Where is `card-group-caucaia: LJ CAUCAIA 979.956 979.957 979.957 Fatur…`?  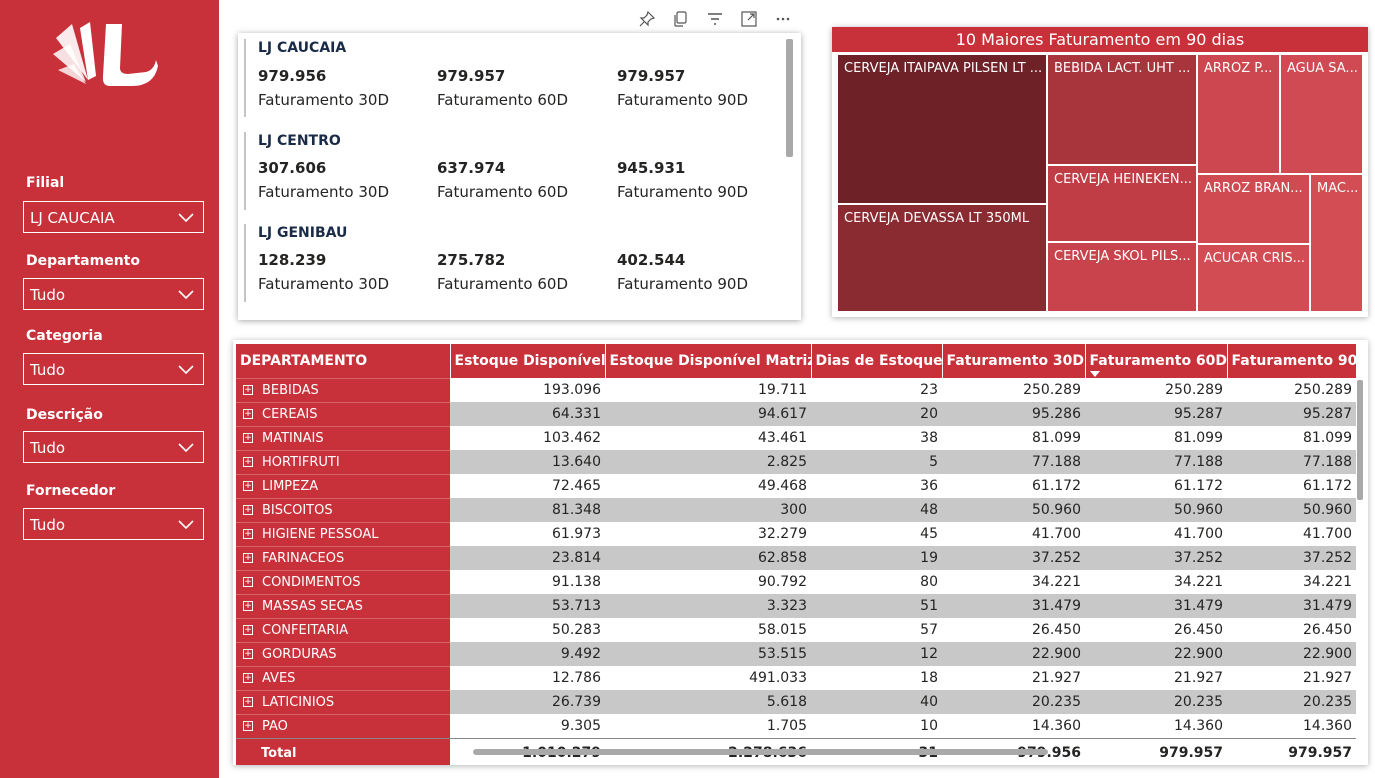 card-group-caucaia: LJ CAUCAIA 979.956 979.957 979.957 Fatur… is located at coordinates (514, 78).